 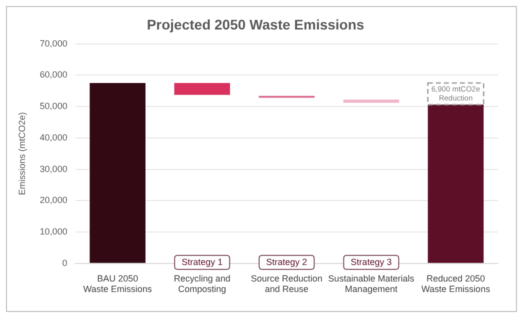 I want to click on y-tick-label: 20,000, so click(x=54, y=200).